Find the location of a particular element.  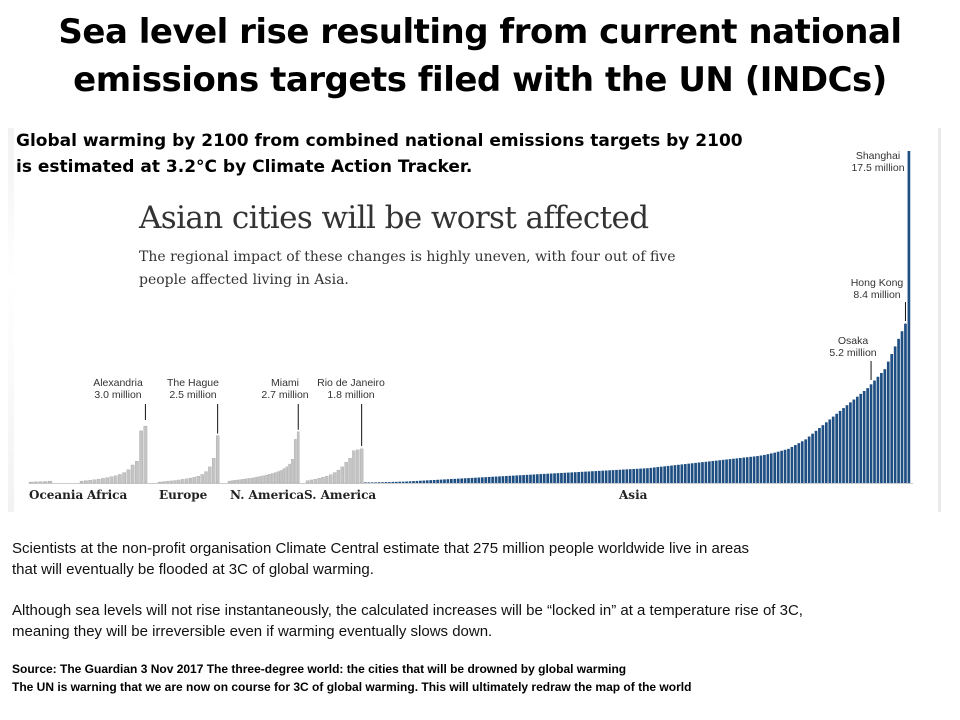

annotation-value-alexandria: 3.0 million is located at coordinates (117, 395).